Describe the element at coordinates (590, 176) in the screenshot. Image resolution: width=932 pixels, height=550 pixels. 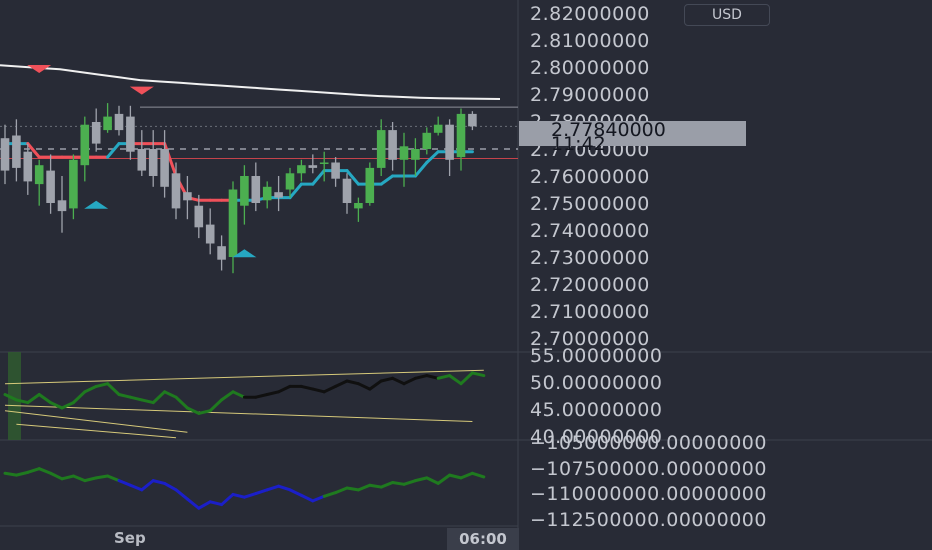
I see `price-tick-label: 2.76000000` at that location.